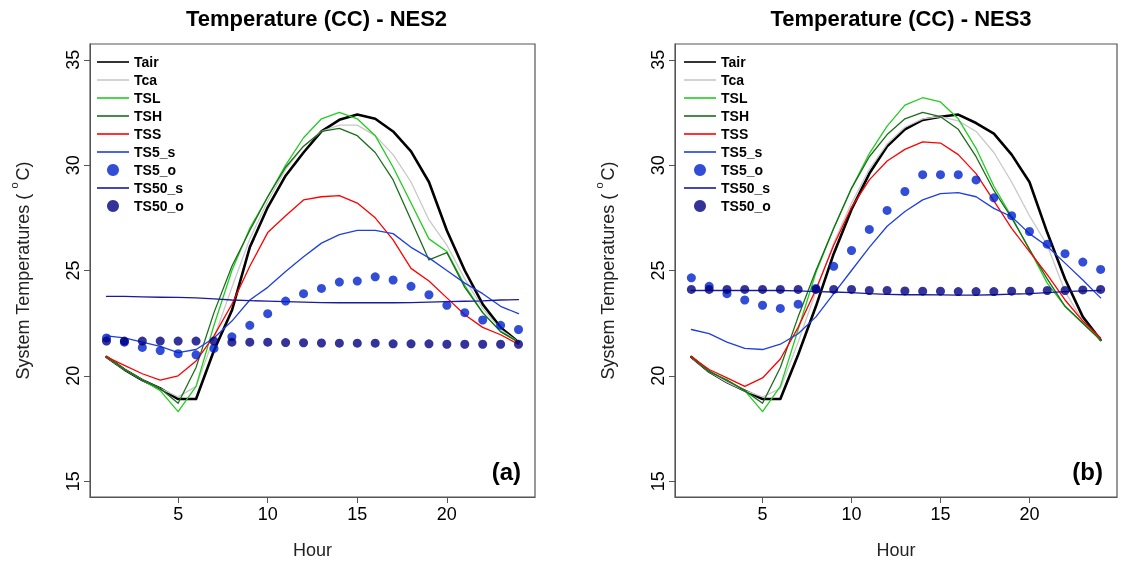  What do you see at coordinates (506, 471) in the screenshot?
I see `annotation: (a)` at bounding box center [506, 471].